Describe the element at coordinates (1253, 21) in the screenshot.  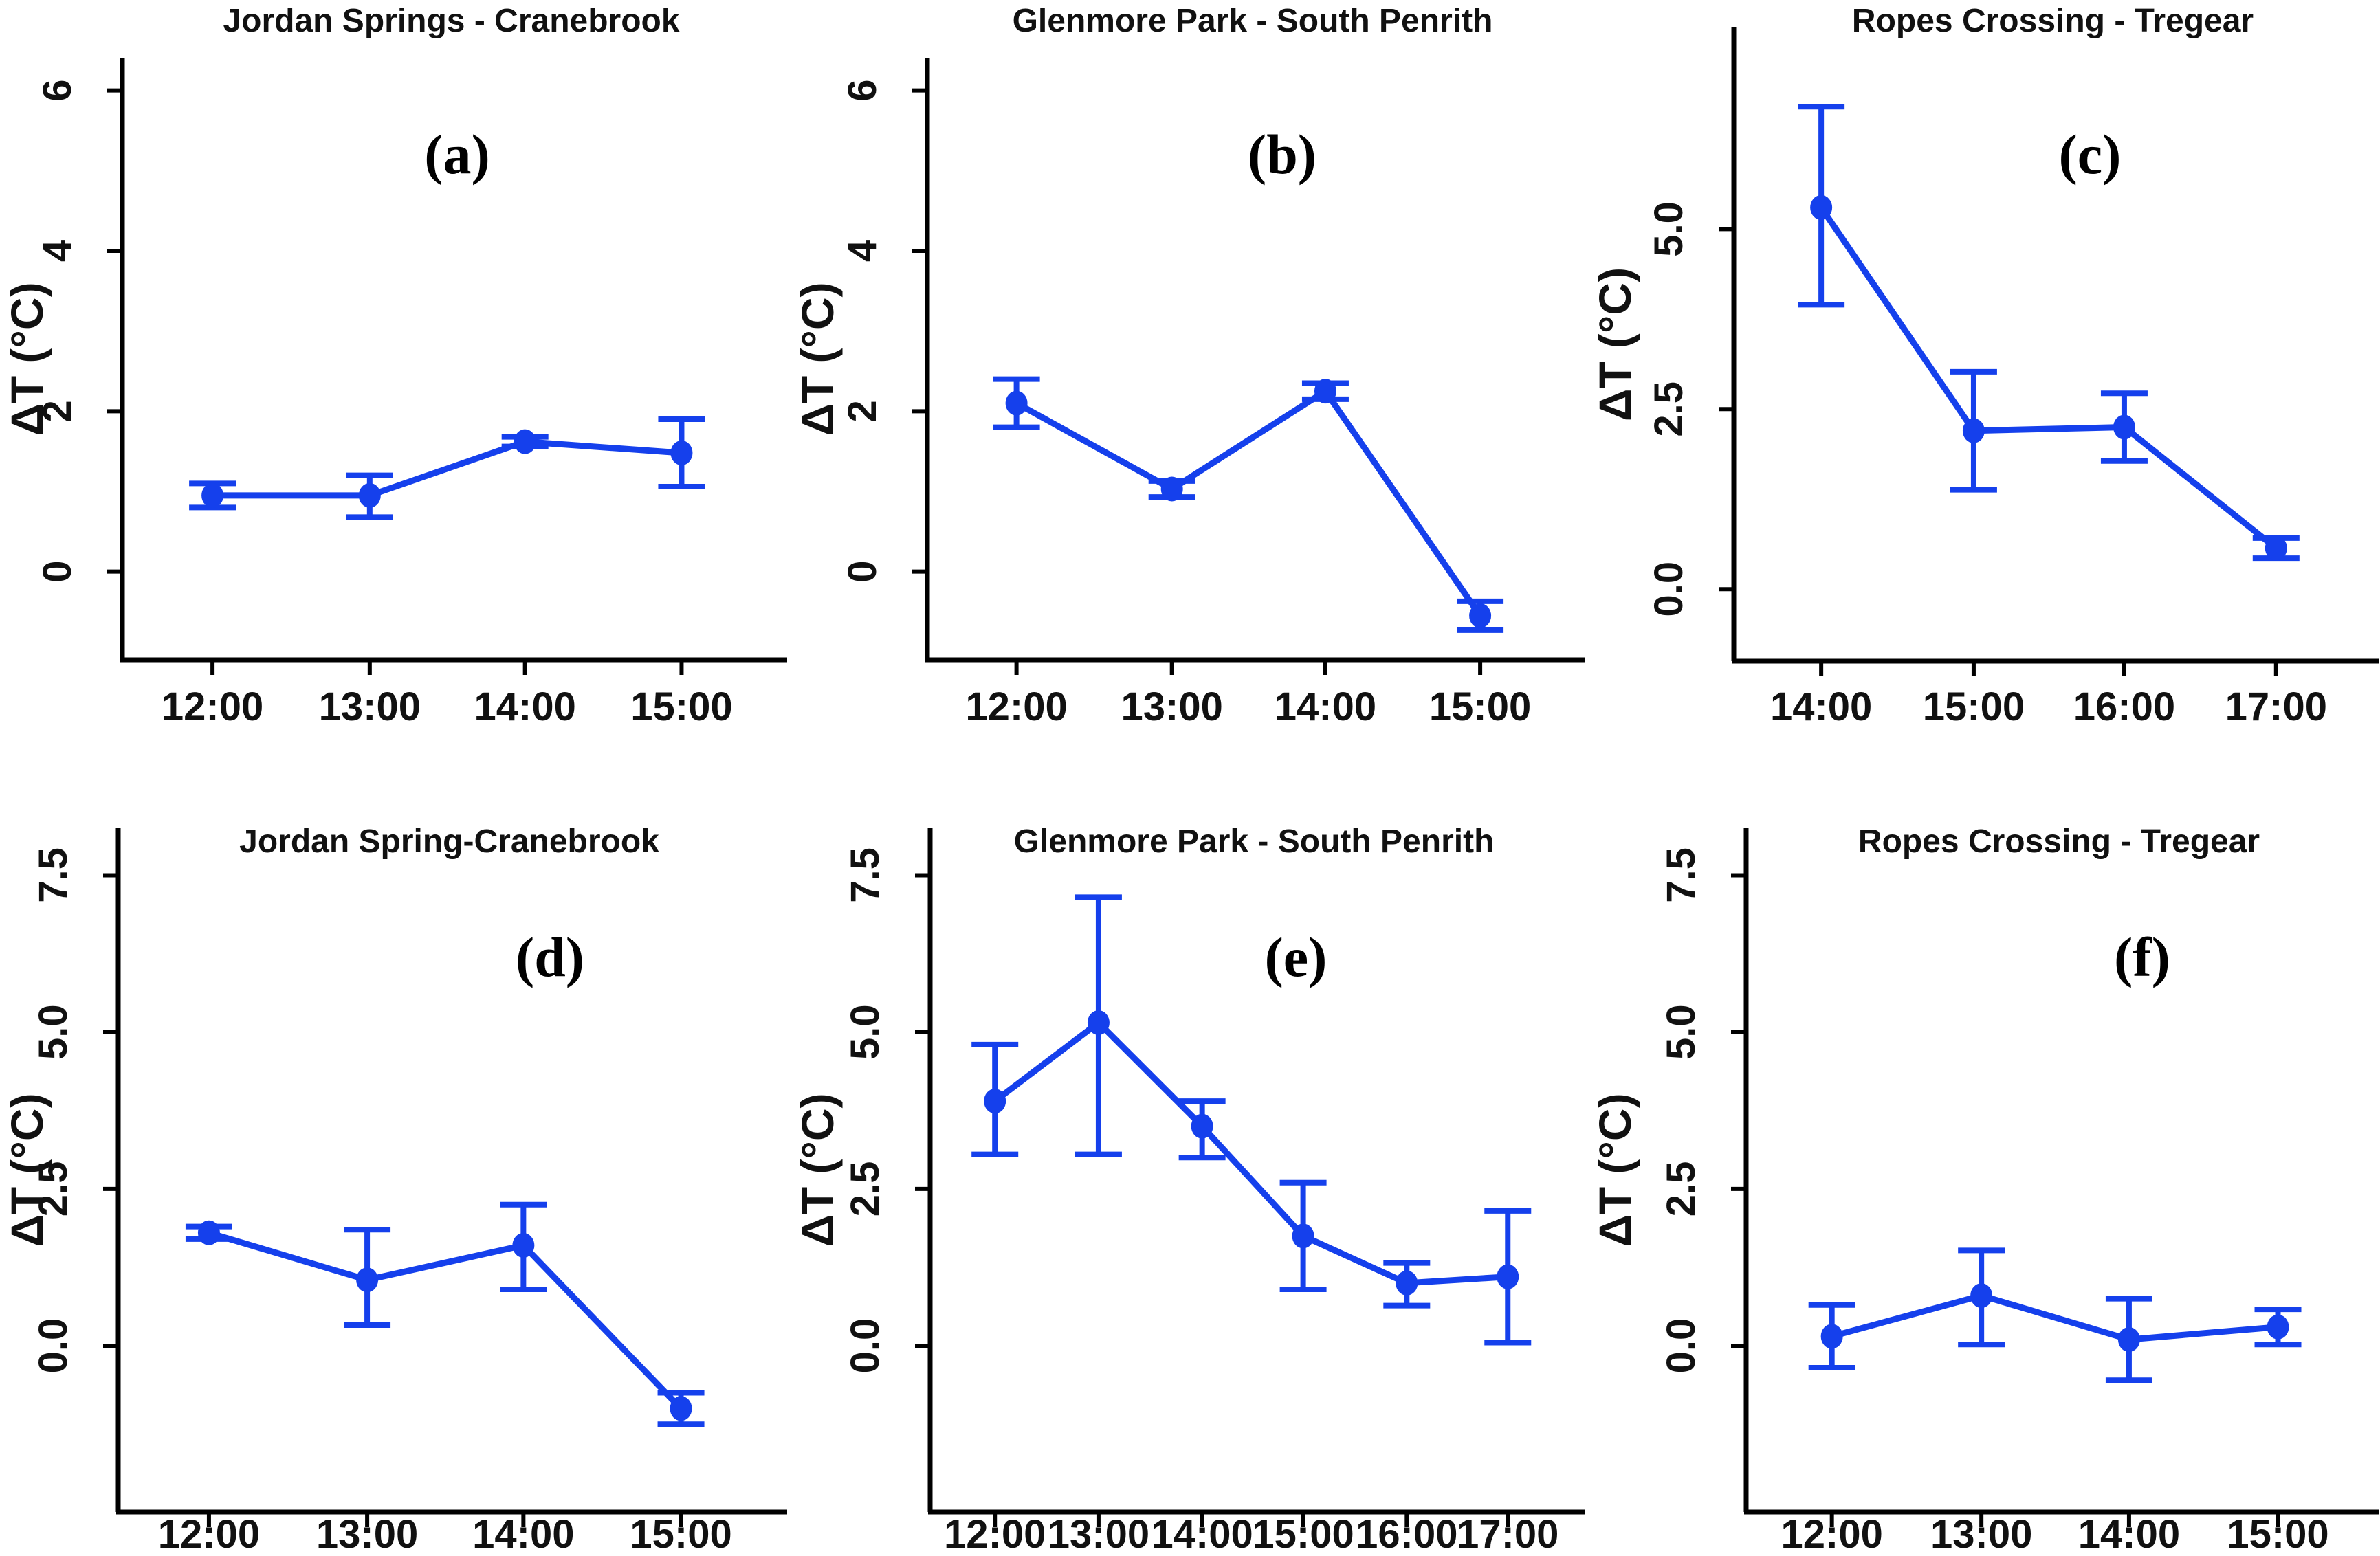
I see `panel-b-title: Glenmore Park - South Penrith` at that location.